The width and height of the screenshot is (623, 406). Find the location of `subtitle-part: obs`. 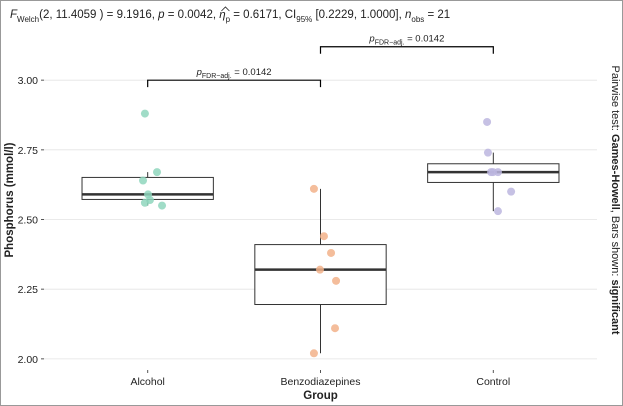

subtitle-part: obs is located at coordinates (417, 19).